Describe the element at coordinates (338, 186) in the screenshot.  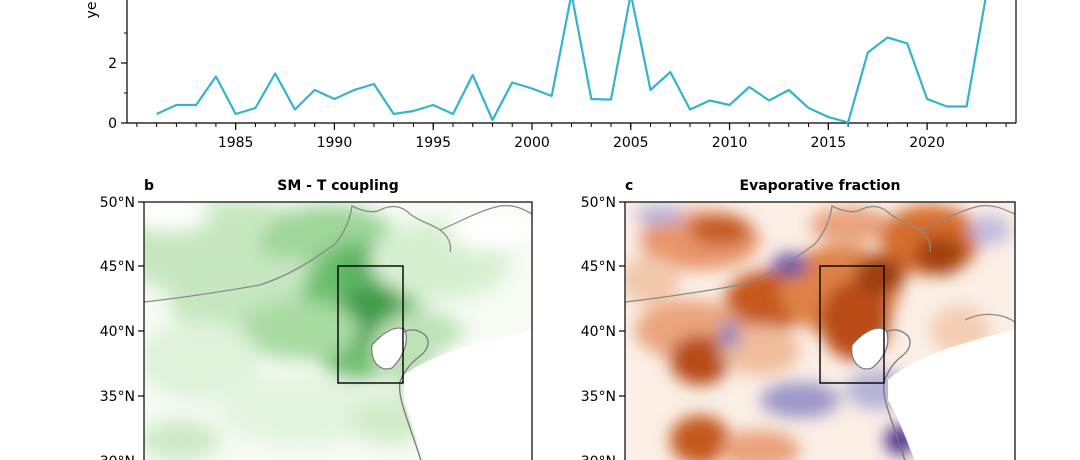
I see `panel-b-title: SM - T coupling` at that location.